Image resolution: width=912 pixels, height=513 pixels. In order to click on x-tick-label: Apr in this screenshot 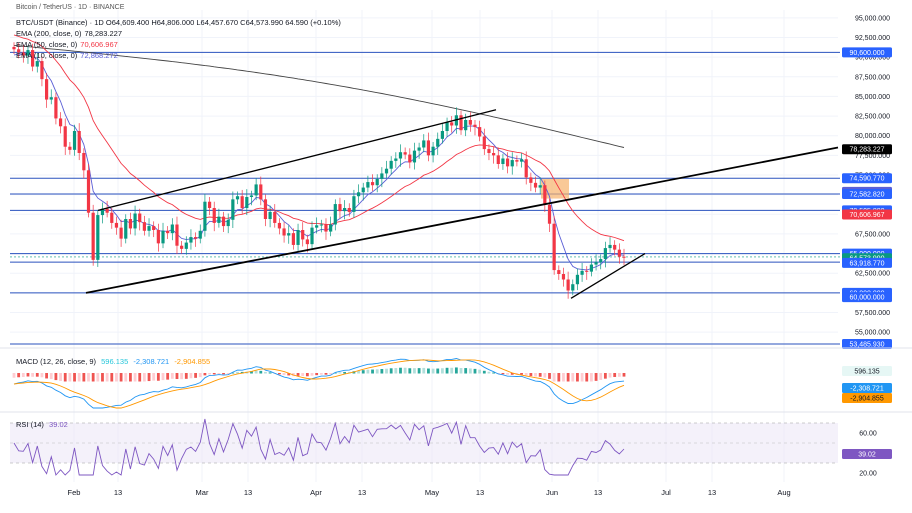, I will do `click(316, 492)`.